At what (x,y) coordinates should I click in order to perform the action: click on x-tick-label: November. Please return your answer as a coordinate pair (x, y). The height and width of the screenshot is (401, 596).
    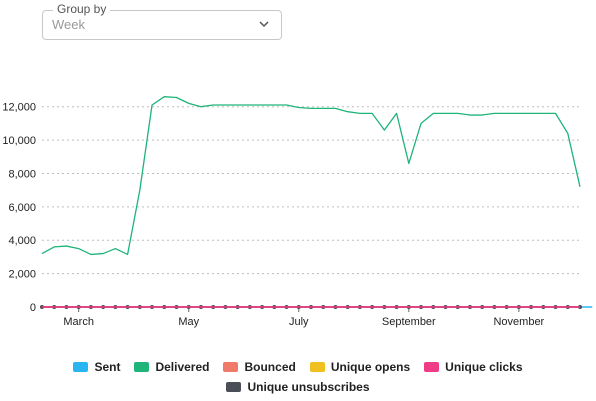
    Looking at the image, I should click on (518, 322).